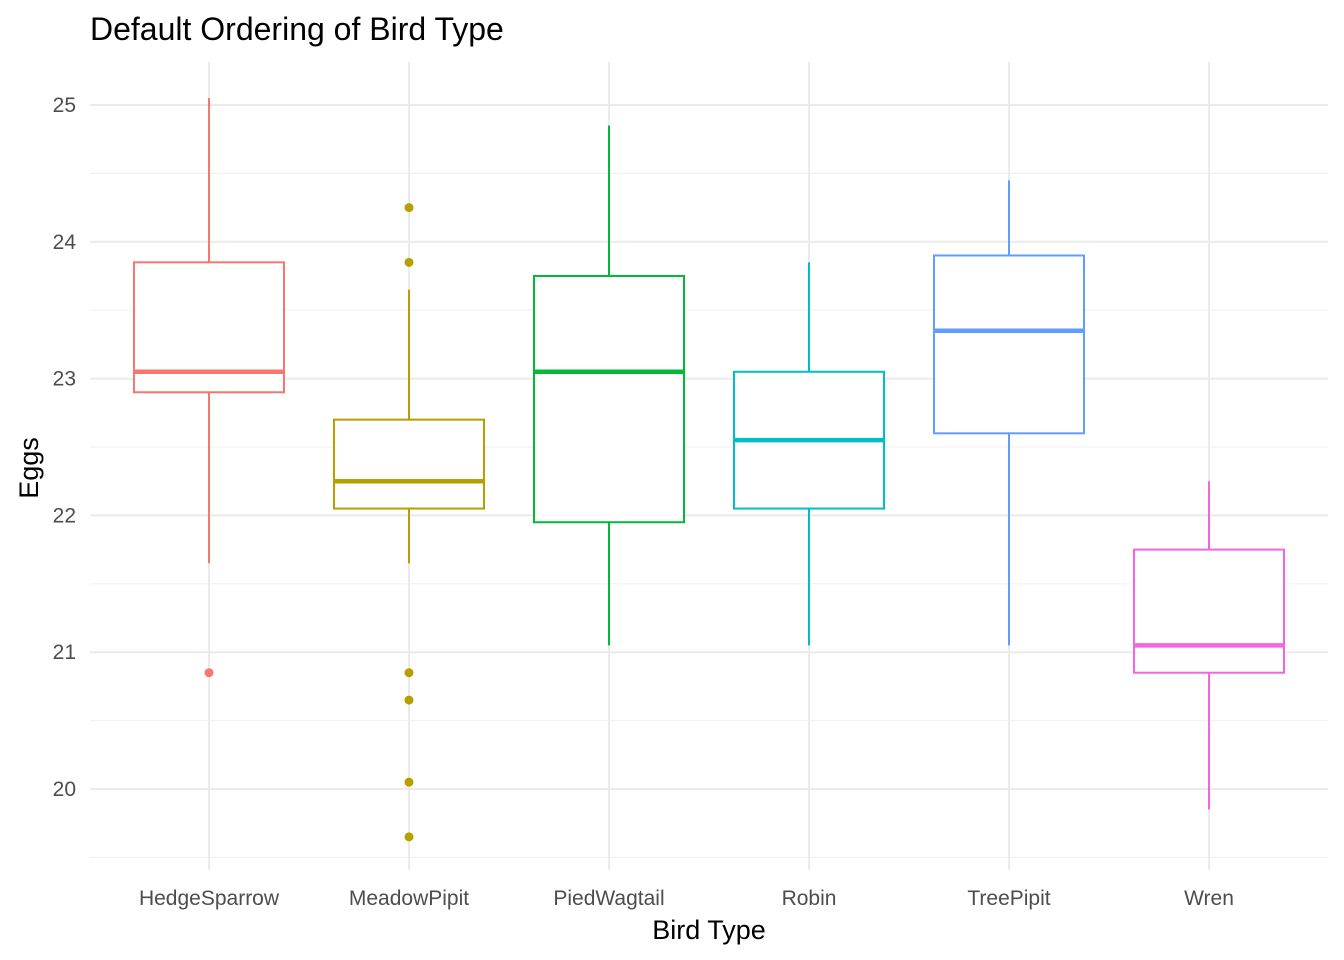 Image resolution: width=1344 pixels, height=960 pixels. Describe the element at coordinates (209, 388) in the screenshot. I see `box-HedgeSparrow` at that location.